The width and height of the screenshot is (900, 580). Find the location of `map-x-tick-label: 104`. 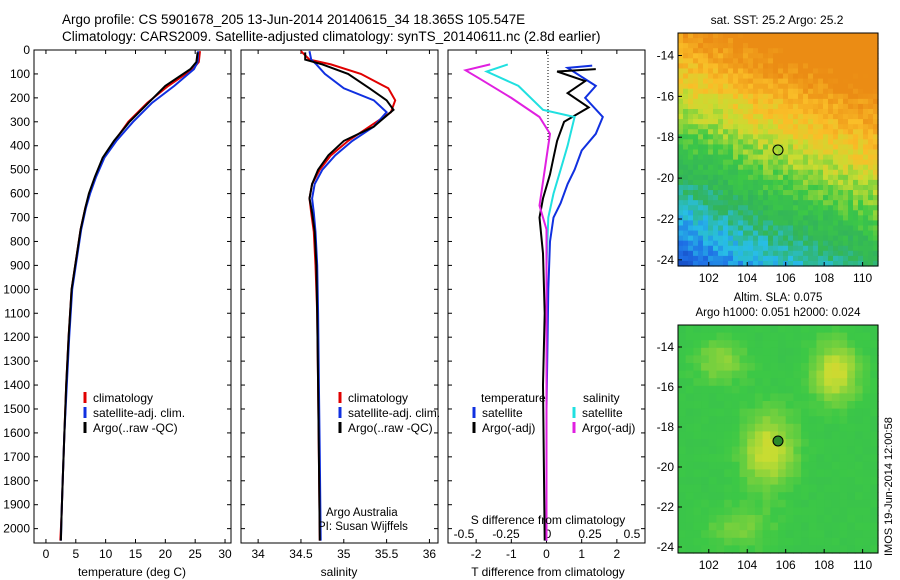

map-x-tick-label: 104 is located at coordinates (747, 565).